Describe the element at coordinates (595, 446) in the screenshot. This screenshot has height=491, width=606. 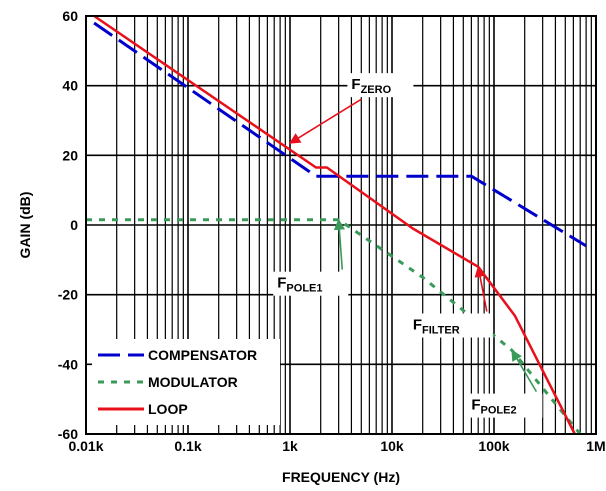
I see `x-tick-label: 1M` at that location.